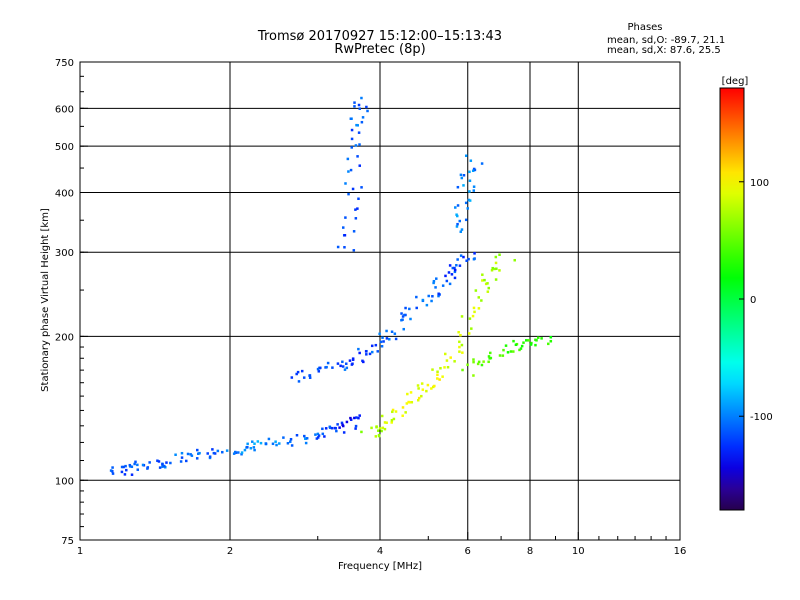  I want to click on x-tick-label: 10, so click(578, 551).